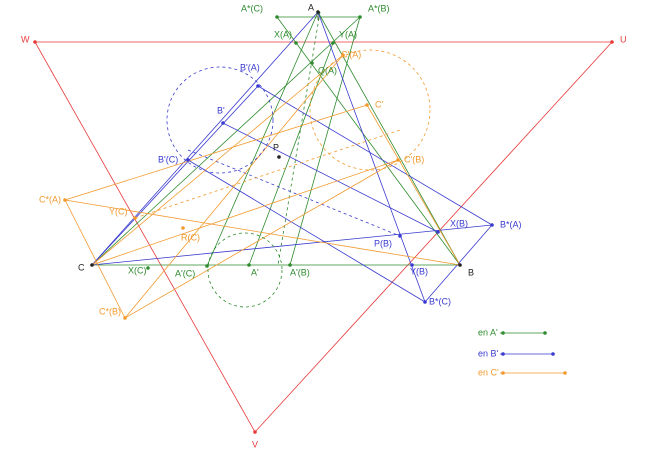  Describe the element at coordinates (383, 243) in the screenshot. I see `point-label: P(B)` at that location.